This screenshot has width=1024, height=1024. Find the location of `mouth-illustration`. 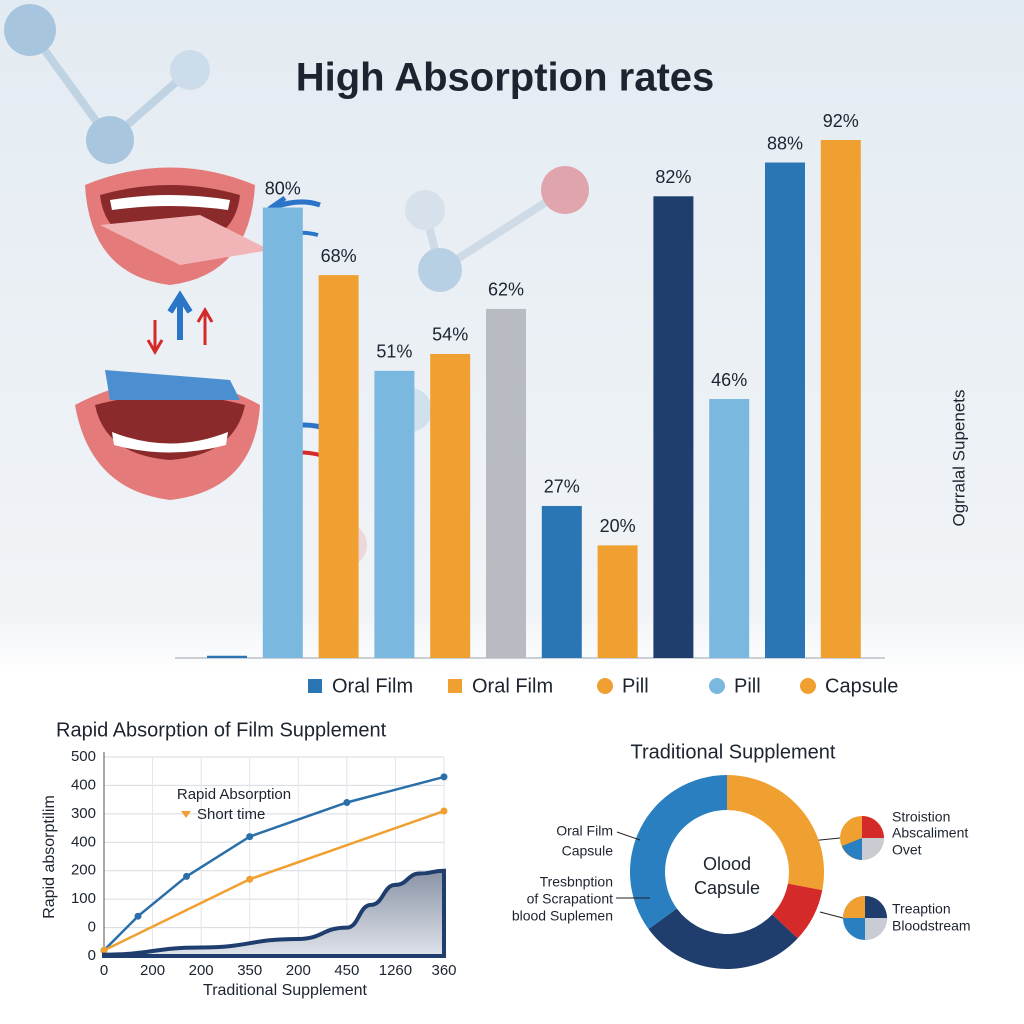

mouth-illustration is located at coordinates (203, 333).